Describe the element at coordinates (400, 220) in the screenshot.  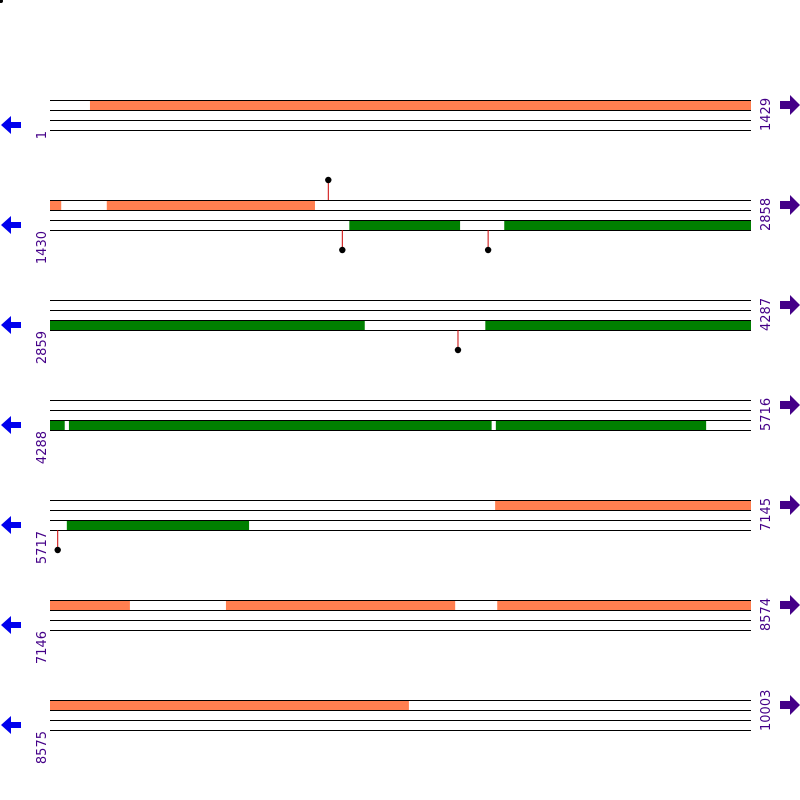
I see `sequence-row: 1430 2858` at that location.